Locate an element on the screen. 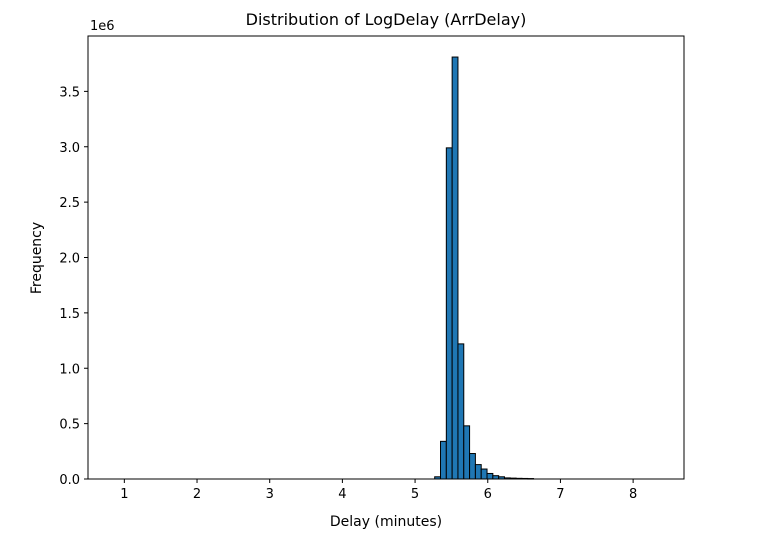 Image resolution: width=772 pixels, height=543 pixels. x-tick-label: 2 is located at coordinates (197, 494).